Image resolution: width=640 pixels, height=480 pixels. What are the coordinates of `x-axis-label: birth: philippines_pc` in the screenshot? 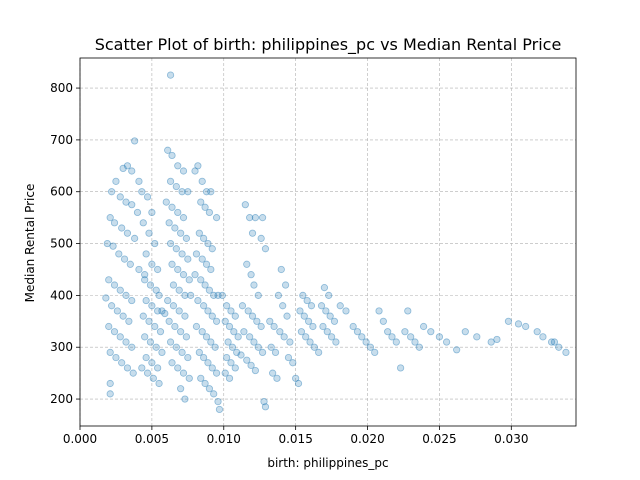 It's located at (327, 463).